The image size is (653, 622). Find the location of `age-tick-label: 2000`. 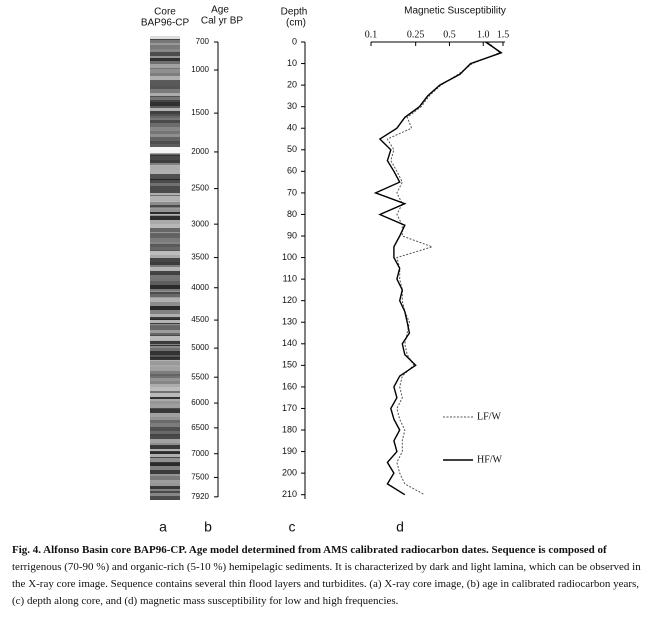

age-tick-label: 2000 is located at coordinates (200, 151).